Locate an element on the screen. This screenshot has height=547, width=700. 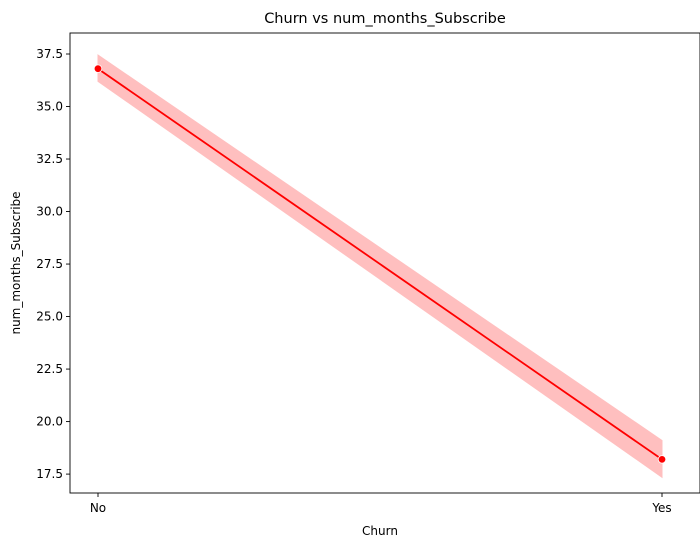
y-tick-label: 37.5 is located at coordinates (49, 54).